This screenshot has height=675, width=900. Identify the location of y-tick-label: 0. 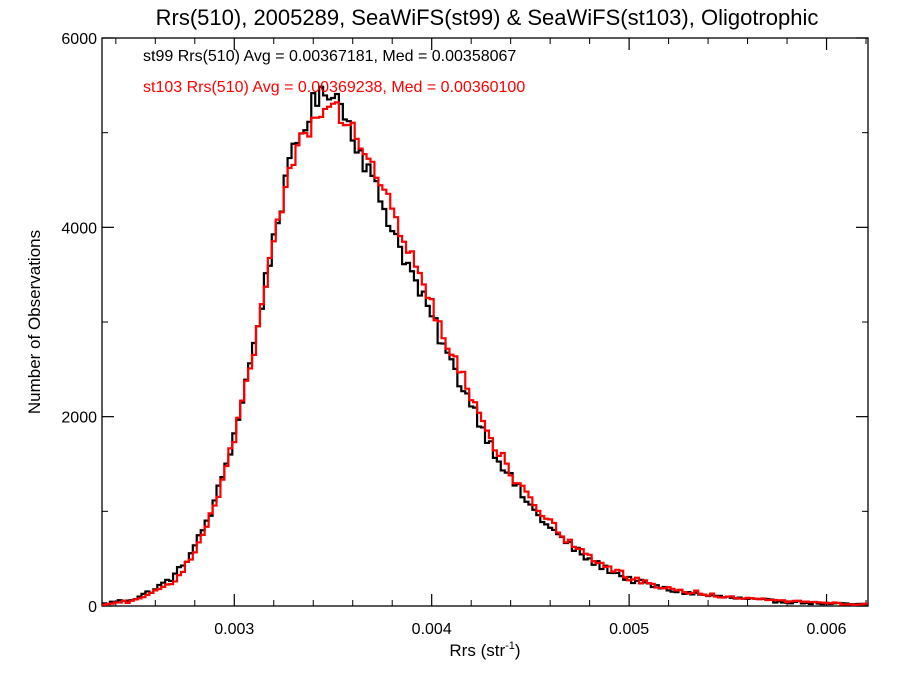
(92, 607).